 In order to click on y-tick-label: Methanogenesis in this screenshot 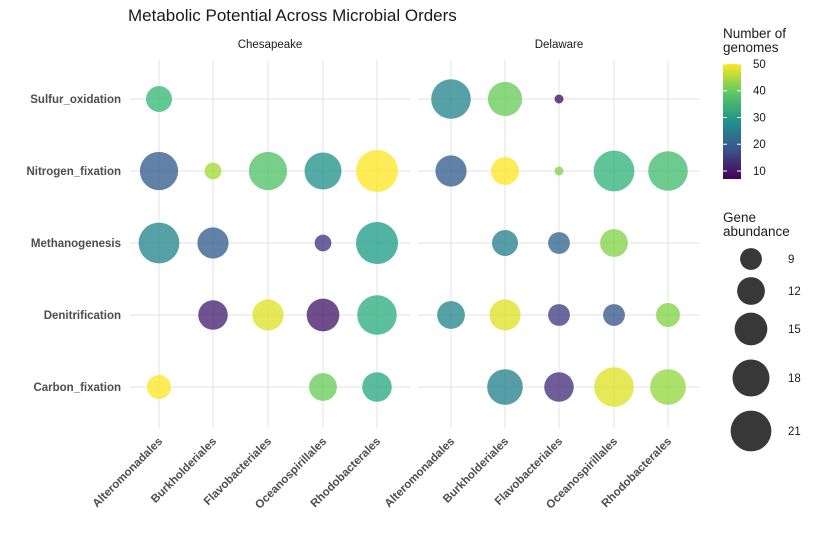, I will do `click(76, 244)`.